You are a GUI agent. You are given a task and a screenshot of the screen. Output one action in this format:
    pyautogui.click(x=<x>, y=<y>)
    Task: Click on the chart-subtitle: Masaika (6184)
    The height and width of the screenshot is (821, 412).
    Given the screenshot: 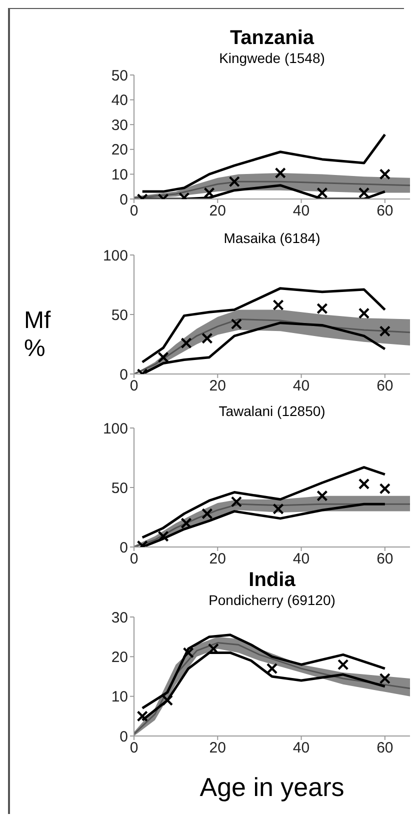 What is the action you would take?
    pyautogui.click(x=272, y=238)
    